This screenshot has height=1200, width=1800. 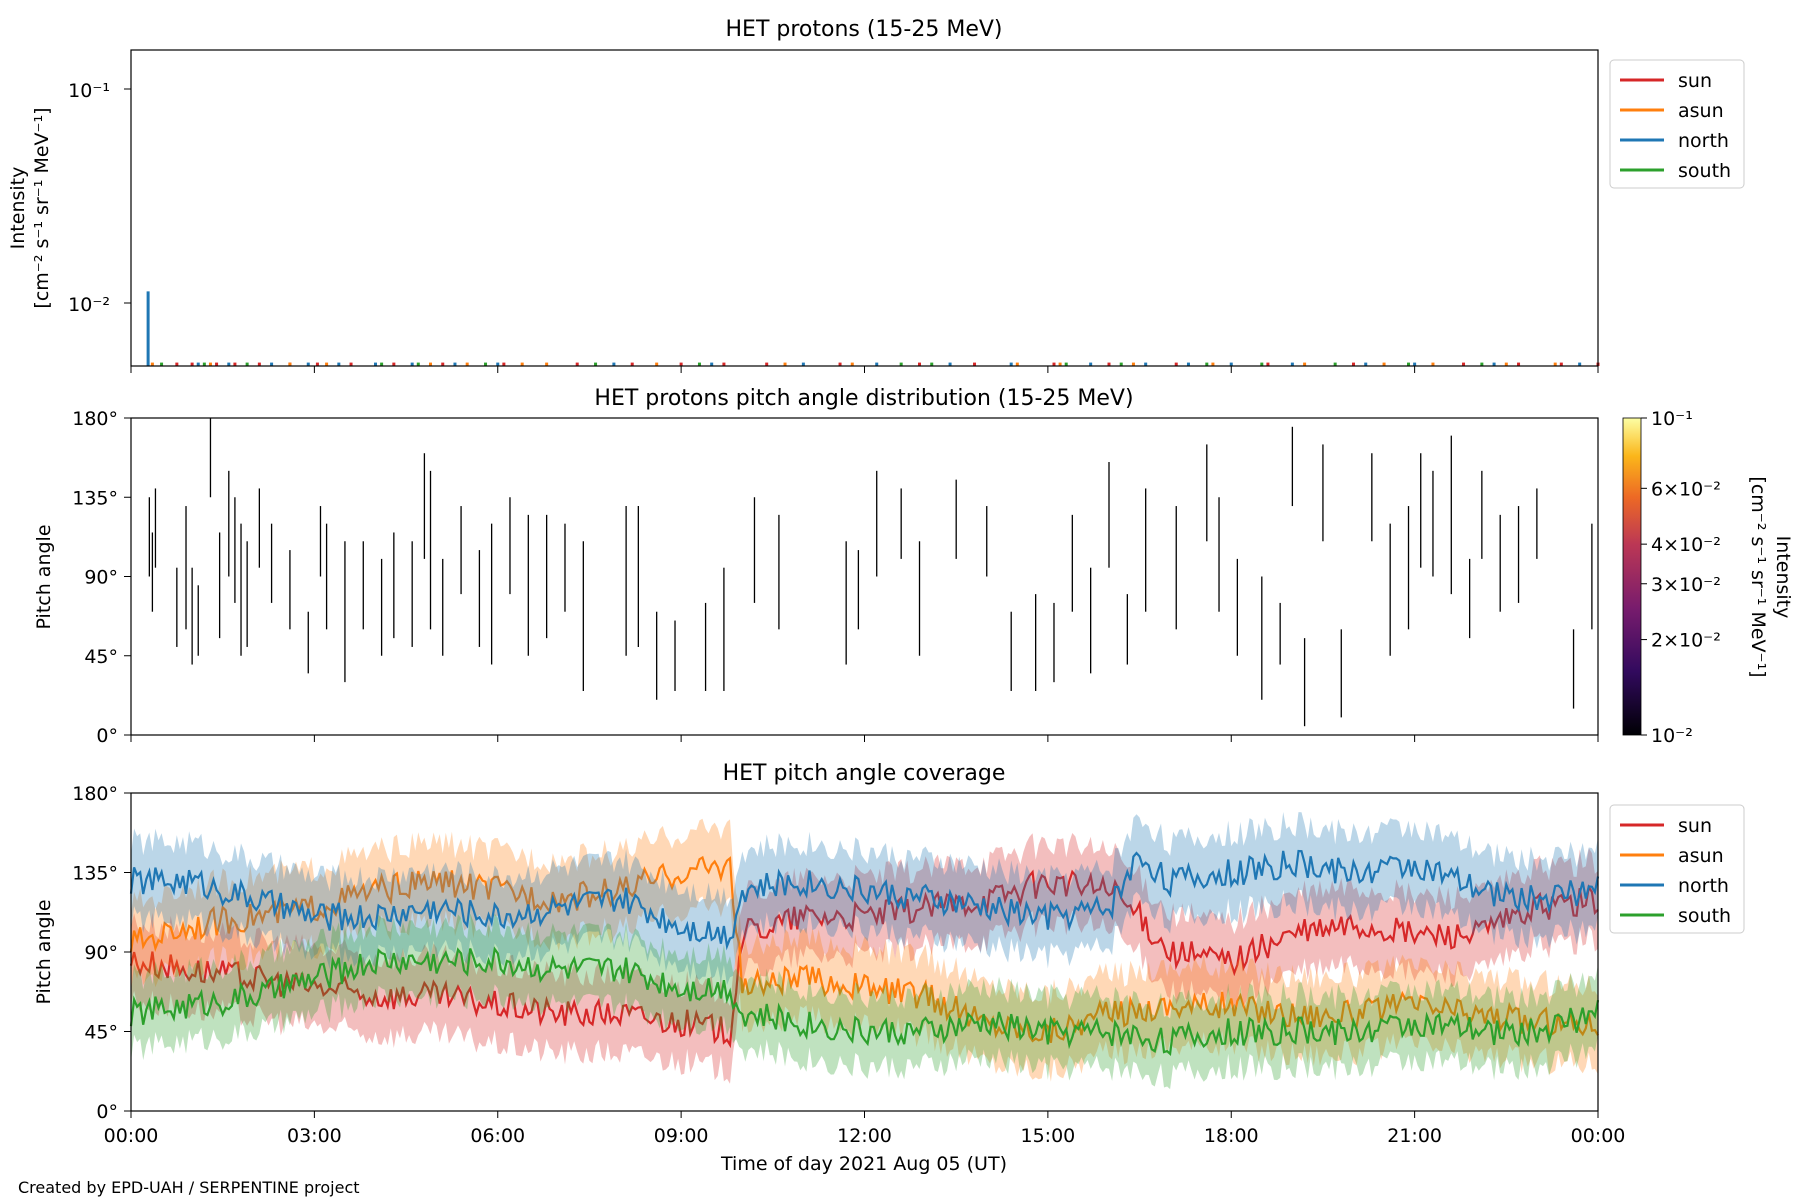 What do you see at coordinates (864, 1001) in the screenshot?
I see `coverage-line-south` at bounding box center [864, 1001].